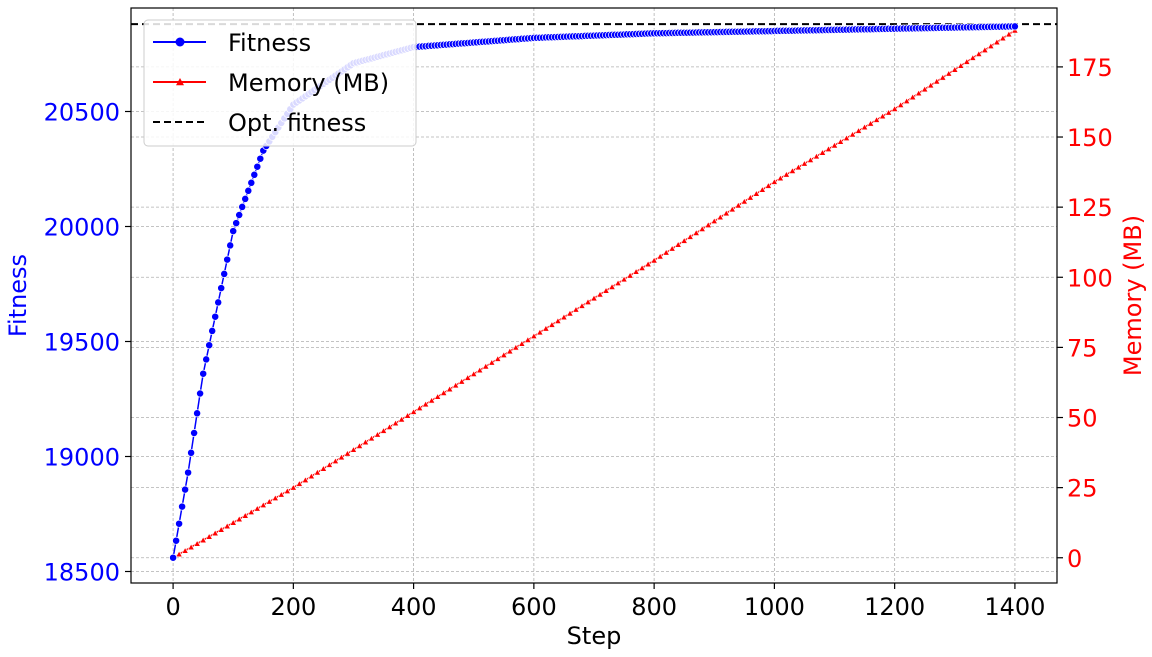 The image size is (1152, 657). What do you see at coordinates (894, 607) in the screenshot?
I see `x-tick-label: 1200` at bounding box center [894, 607].